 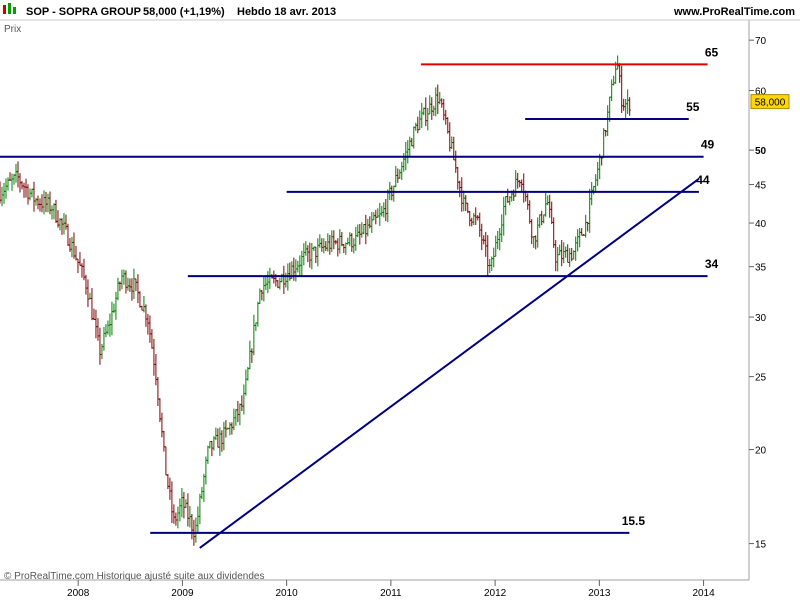 I want to click on price-tick-label: 40, so click(x=761, y=224).